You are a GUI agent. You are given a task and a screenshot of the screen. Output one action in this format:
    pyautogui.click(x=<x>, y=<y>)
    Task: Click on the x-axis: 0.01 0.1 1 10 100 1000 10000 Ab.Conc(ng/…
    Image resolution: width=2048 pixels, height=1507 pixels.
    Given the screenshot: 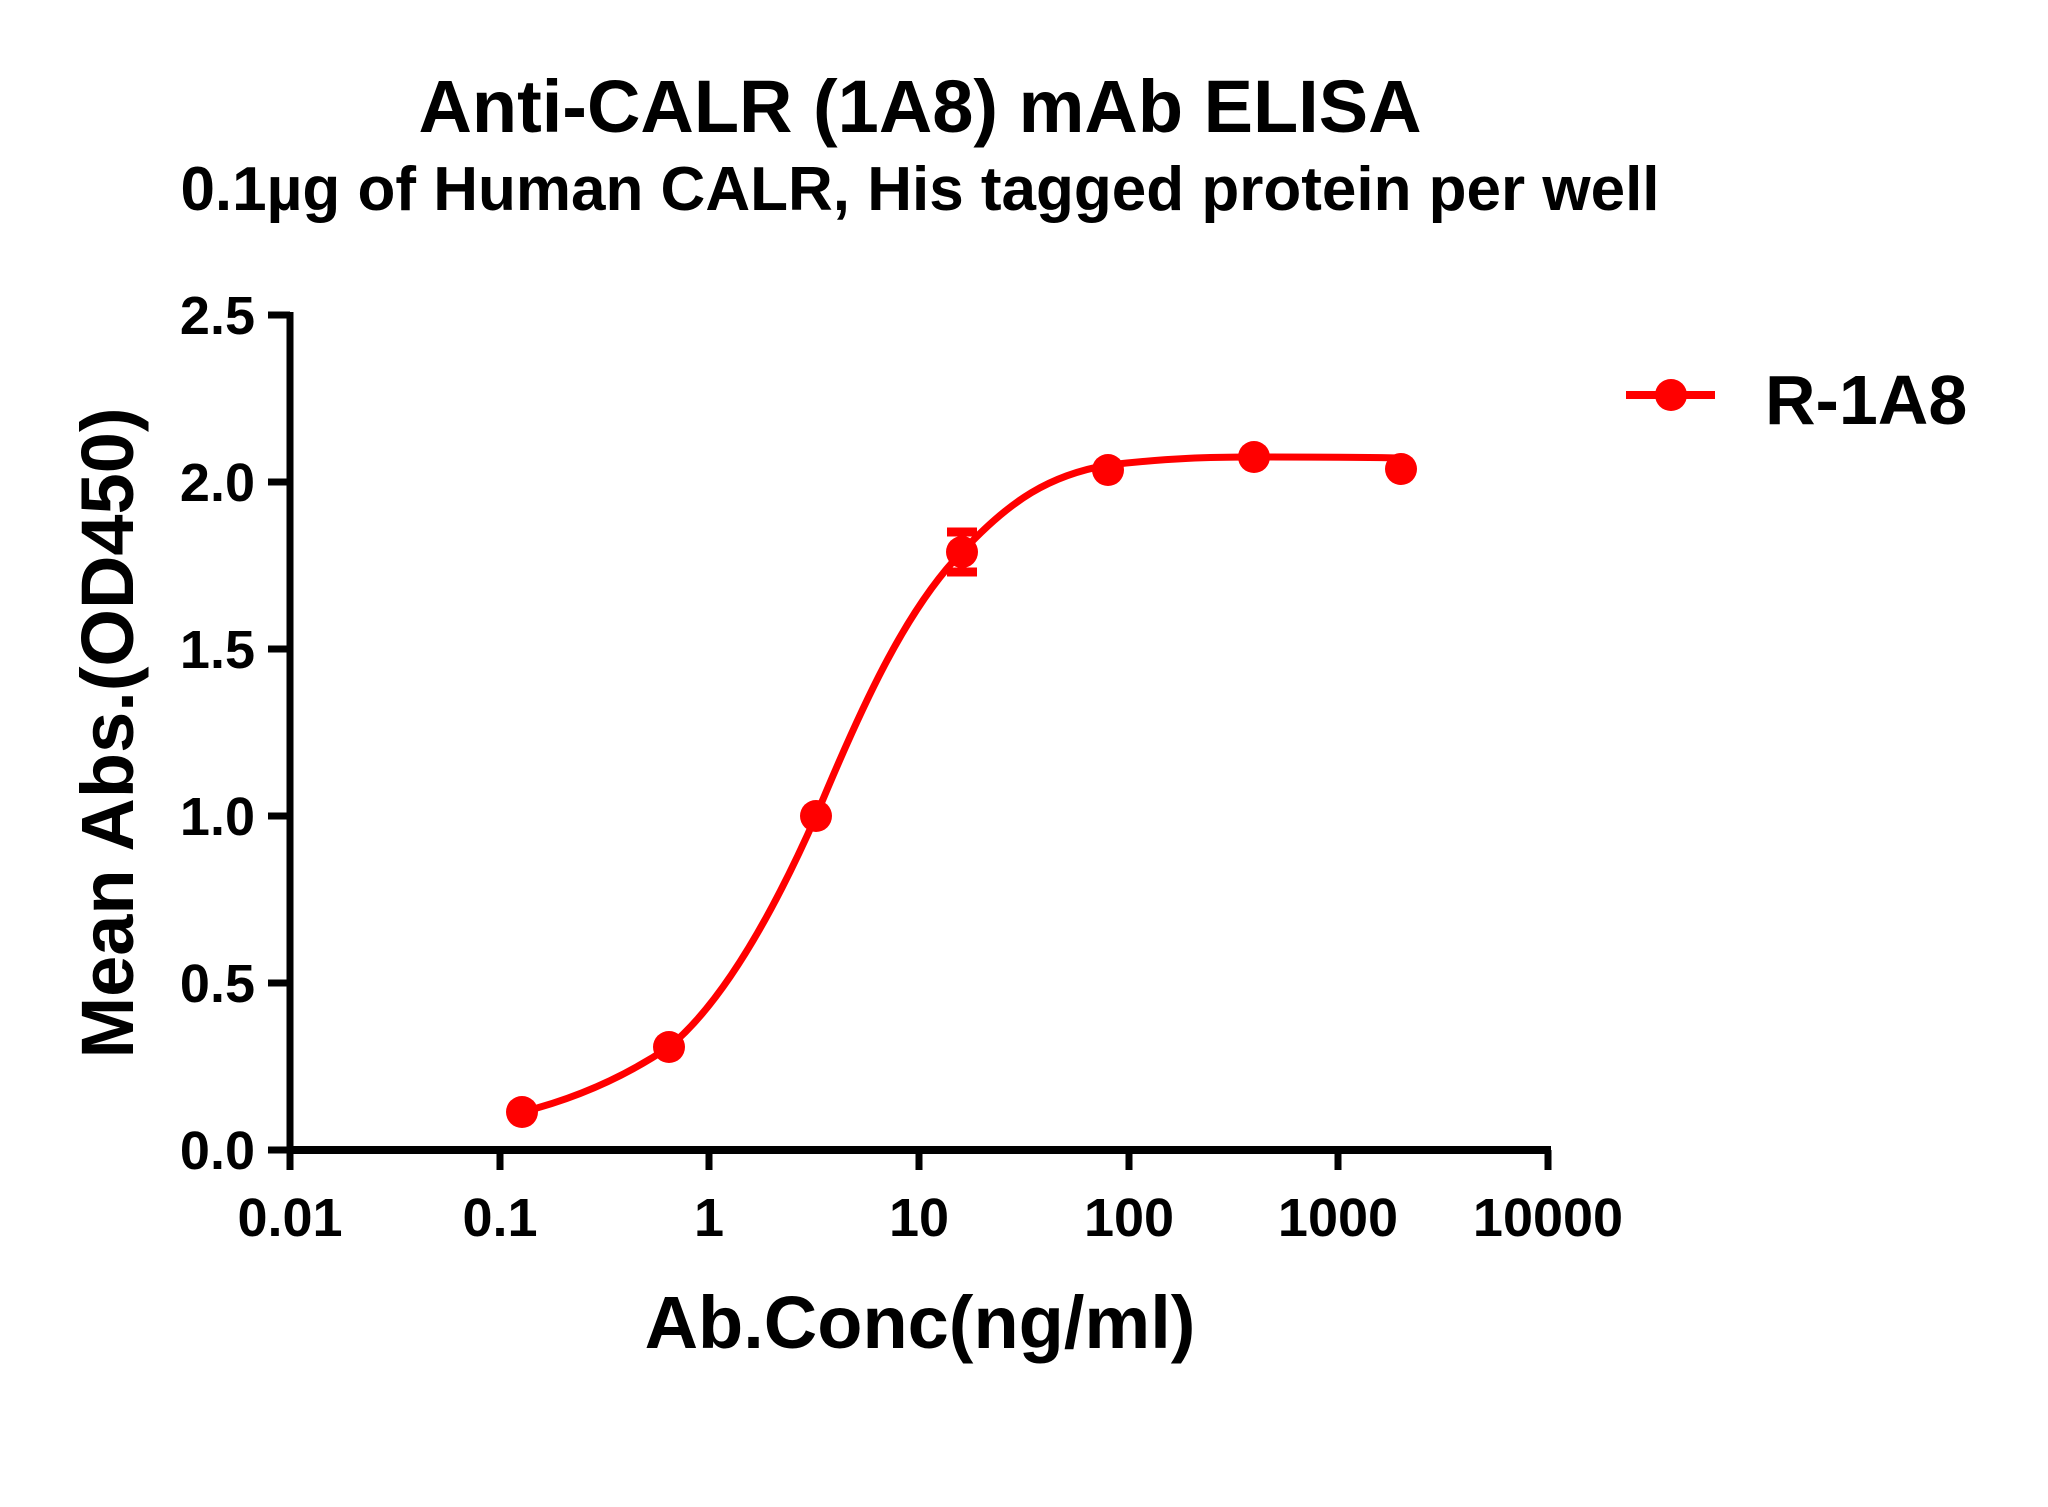 What is the action you would take?
    pyautogui.click(x=930, y=1255)
    